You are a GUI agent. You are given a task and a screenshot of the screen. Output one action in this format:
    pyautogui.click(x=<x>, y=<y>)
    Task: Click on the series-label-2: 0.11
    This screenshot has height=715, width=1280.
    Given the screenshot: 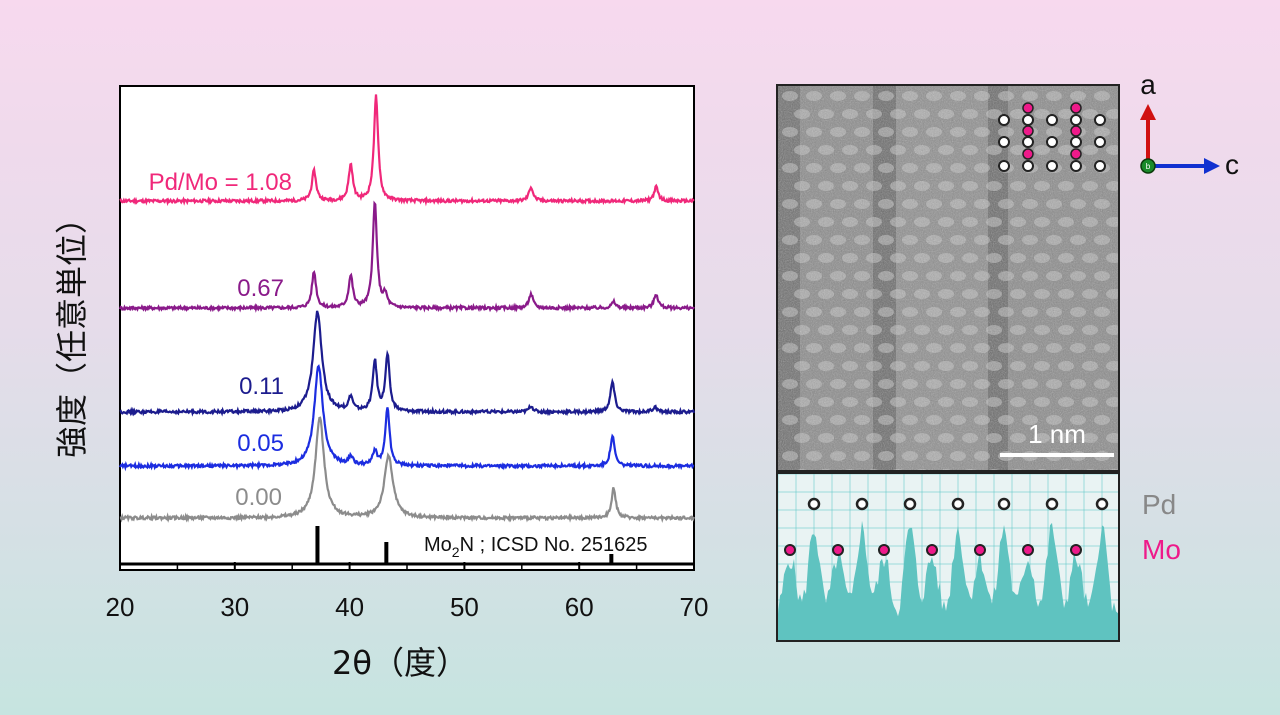 What is the action you would take?
    pyautogui.click(x=261, y=386)
    